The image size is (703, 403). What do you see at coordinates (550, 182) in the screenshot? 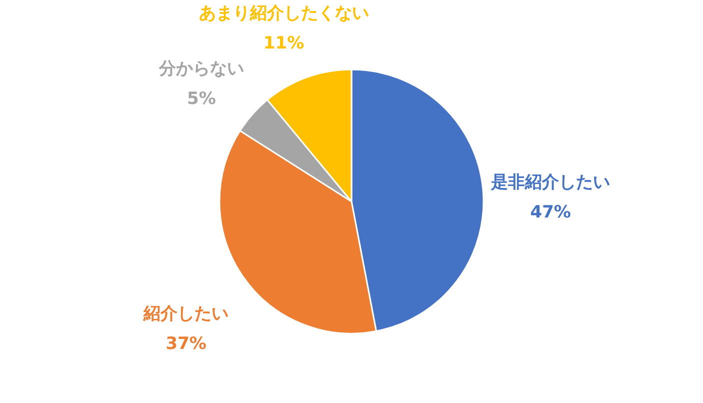
I see `slice-label: 是非紹介したい` at bounding box center [550, 182].